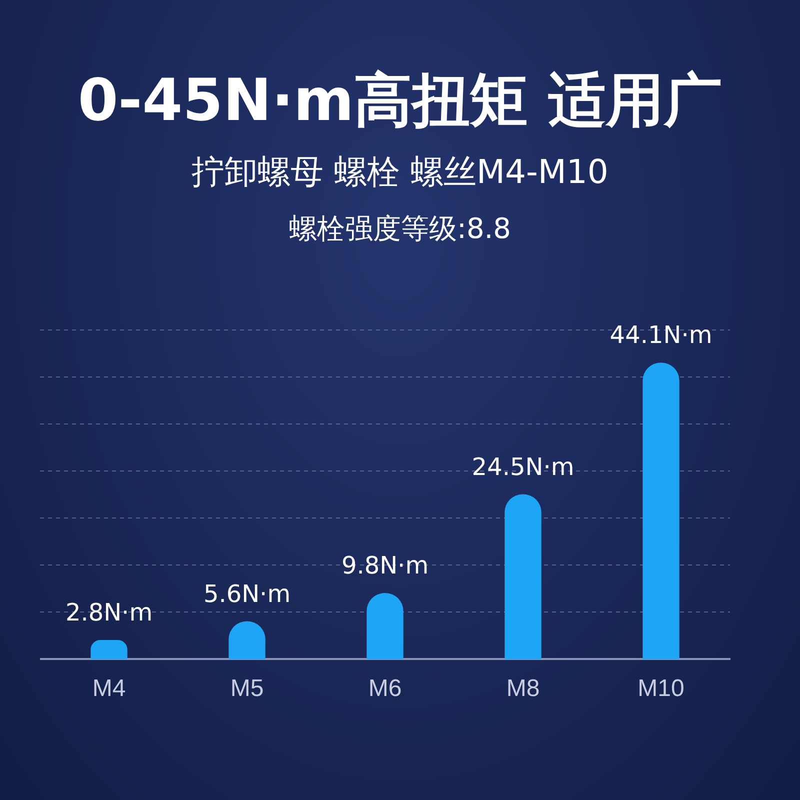 The height and width of the screenshot is (800, 800). I want to click on data-label: 2.8N·m, so click(109, 612).